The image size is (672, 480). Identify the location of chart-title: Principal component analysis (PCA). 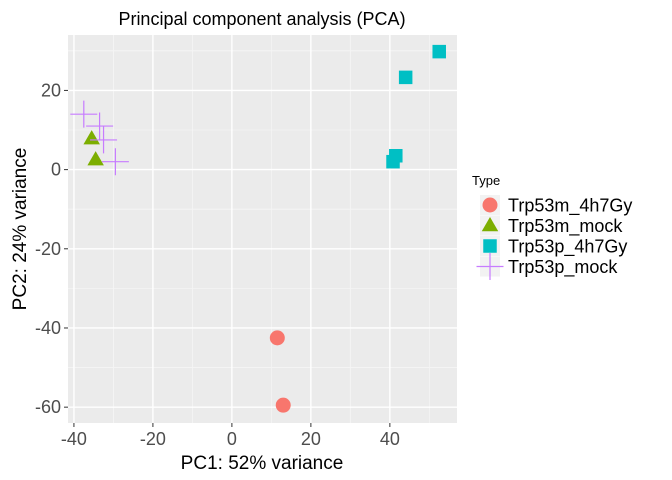
(261, 19).